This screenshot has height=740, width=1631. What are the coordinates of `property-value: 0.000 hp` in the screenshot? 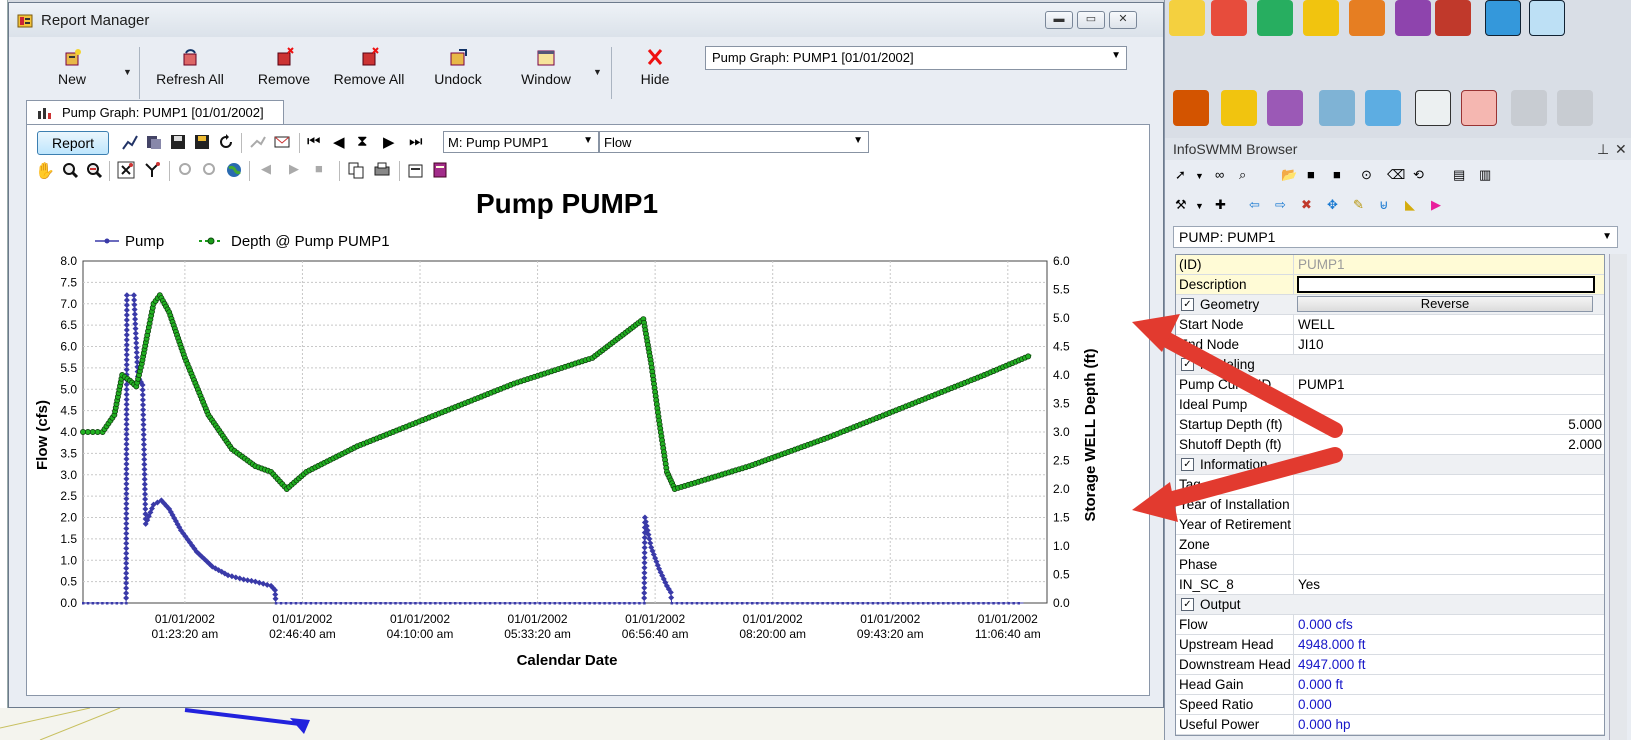 It's located at (1324, 724).